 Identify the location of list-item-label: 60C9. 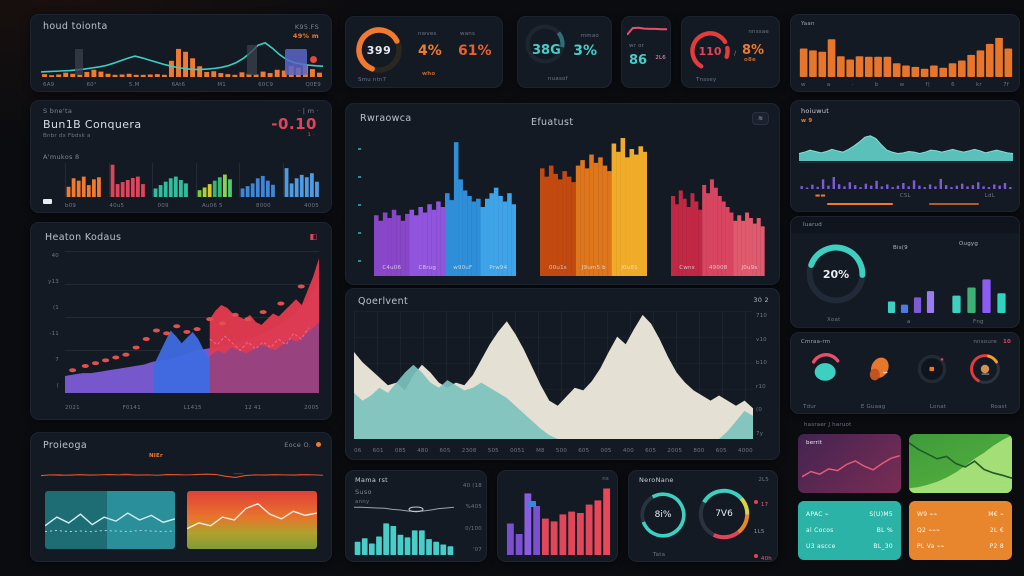
(266, 85).